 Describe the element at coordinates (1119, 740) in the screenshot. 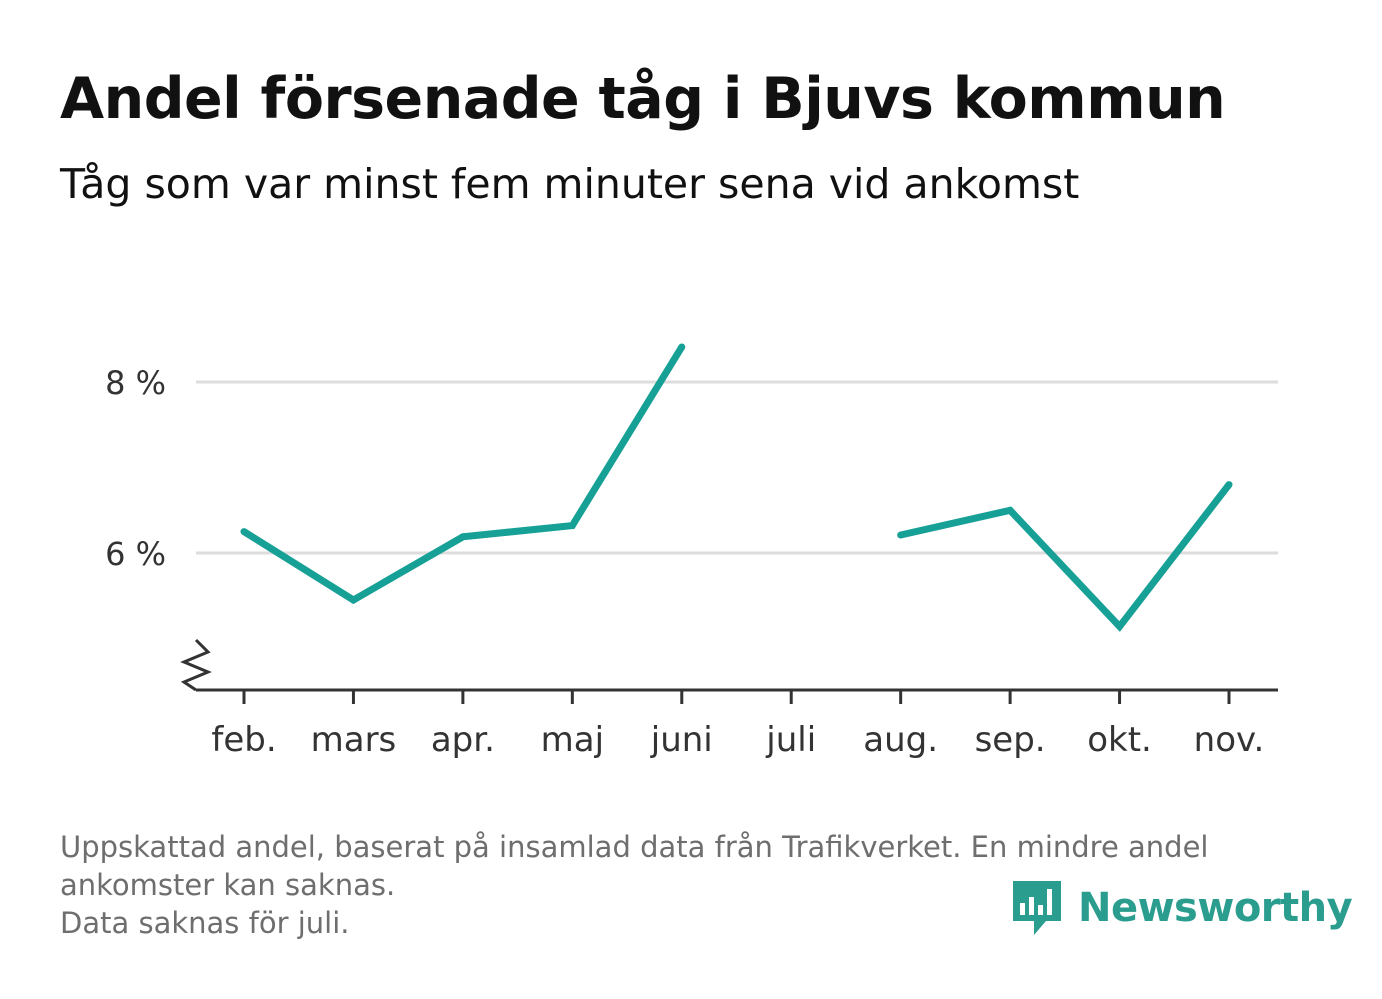

I see `x-tick-label: okt.` at that location.